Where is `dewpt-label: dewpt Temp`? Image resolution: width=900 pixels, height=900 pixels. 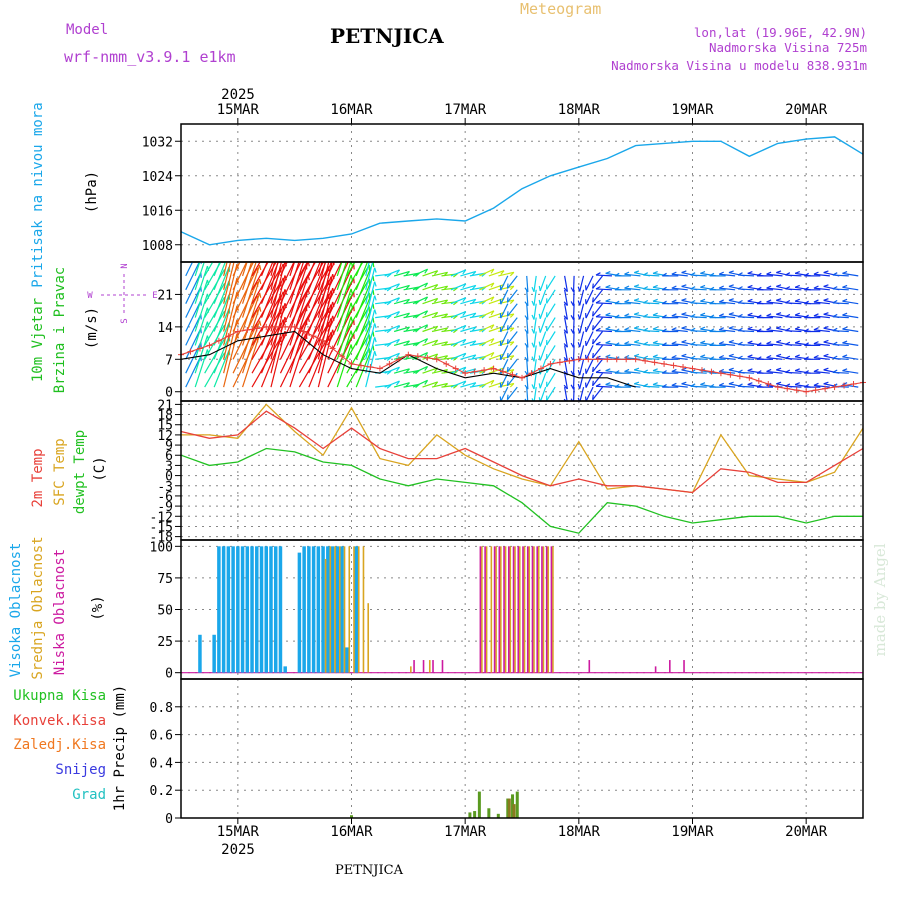 dewpt-label: dewpt Temp is located at coordinates (80, 472).